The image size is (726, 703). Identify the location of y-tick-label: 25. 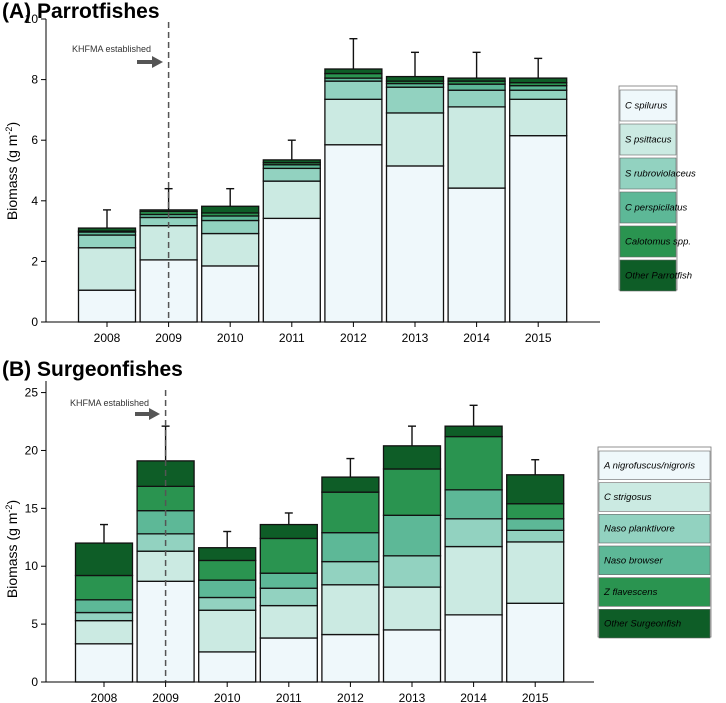
(32, 393).